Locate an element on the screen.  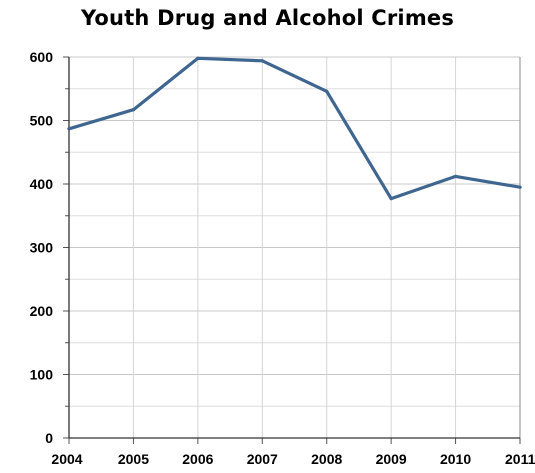
x-tick-label: 2006 is located at coordinates (197, 459).